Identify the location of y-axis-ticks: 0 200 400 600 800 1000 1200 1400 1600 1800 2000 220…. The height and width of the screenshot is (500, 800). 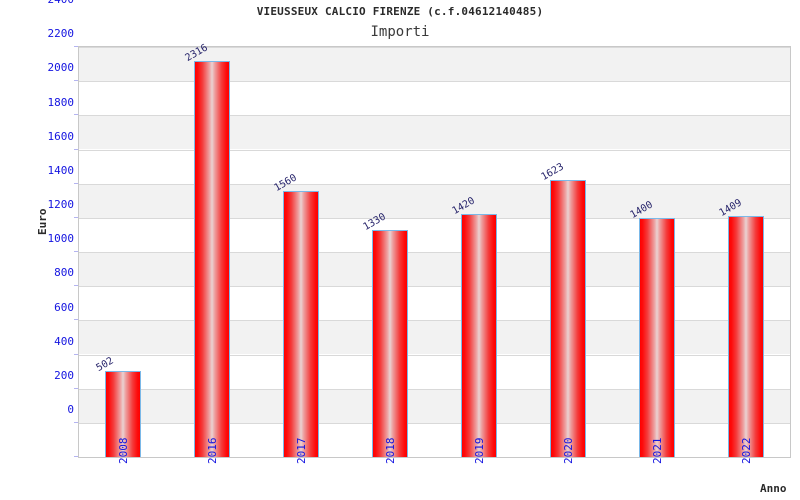
(51, 208).